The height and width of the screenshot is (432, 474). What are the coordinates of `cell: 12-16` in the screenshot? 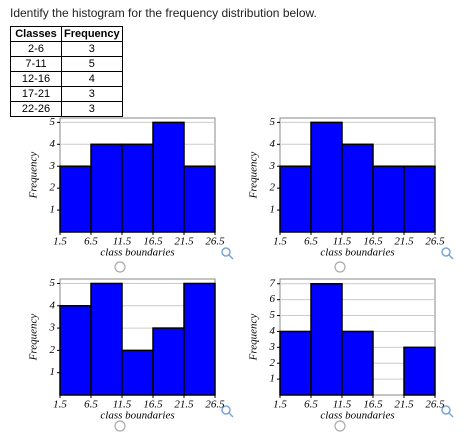 It's located at (36, 79).